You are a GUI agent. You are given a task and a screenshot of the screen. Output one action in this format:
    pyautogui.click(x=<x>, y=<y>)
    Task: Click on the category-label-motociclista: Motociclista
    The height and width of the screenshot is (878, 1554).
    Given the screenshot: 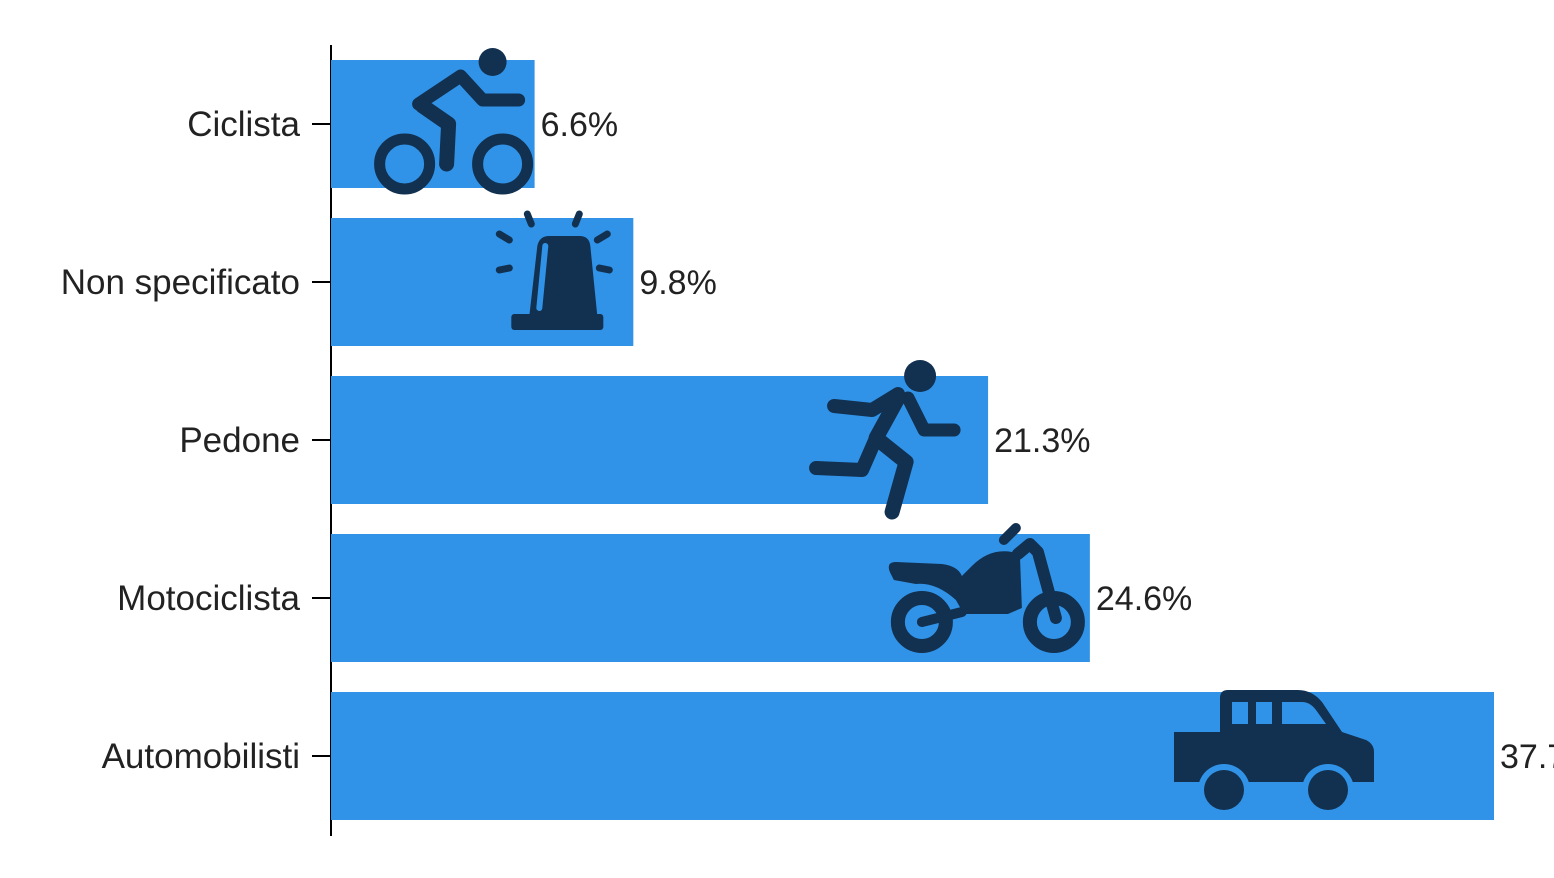 What is the action you would take?
    pyautogui.click(x=208, y=598)
    